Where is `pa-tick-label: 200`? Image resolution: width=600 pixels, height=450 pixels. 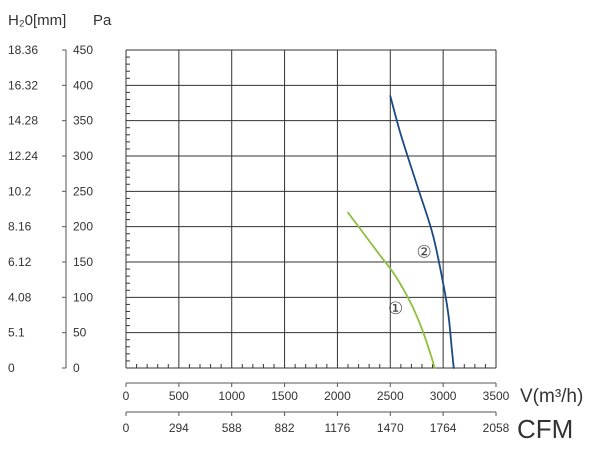 pa-tick-label: 200 is located at coordinates (83, 227).